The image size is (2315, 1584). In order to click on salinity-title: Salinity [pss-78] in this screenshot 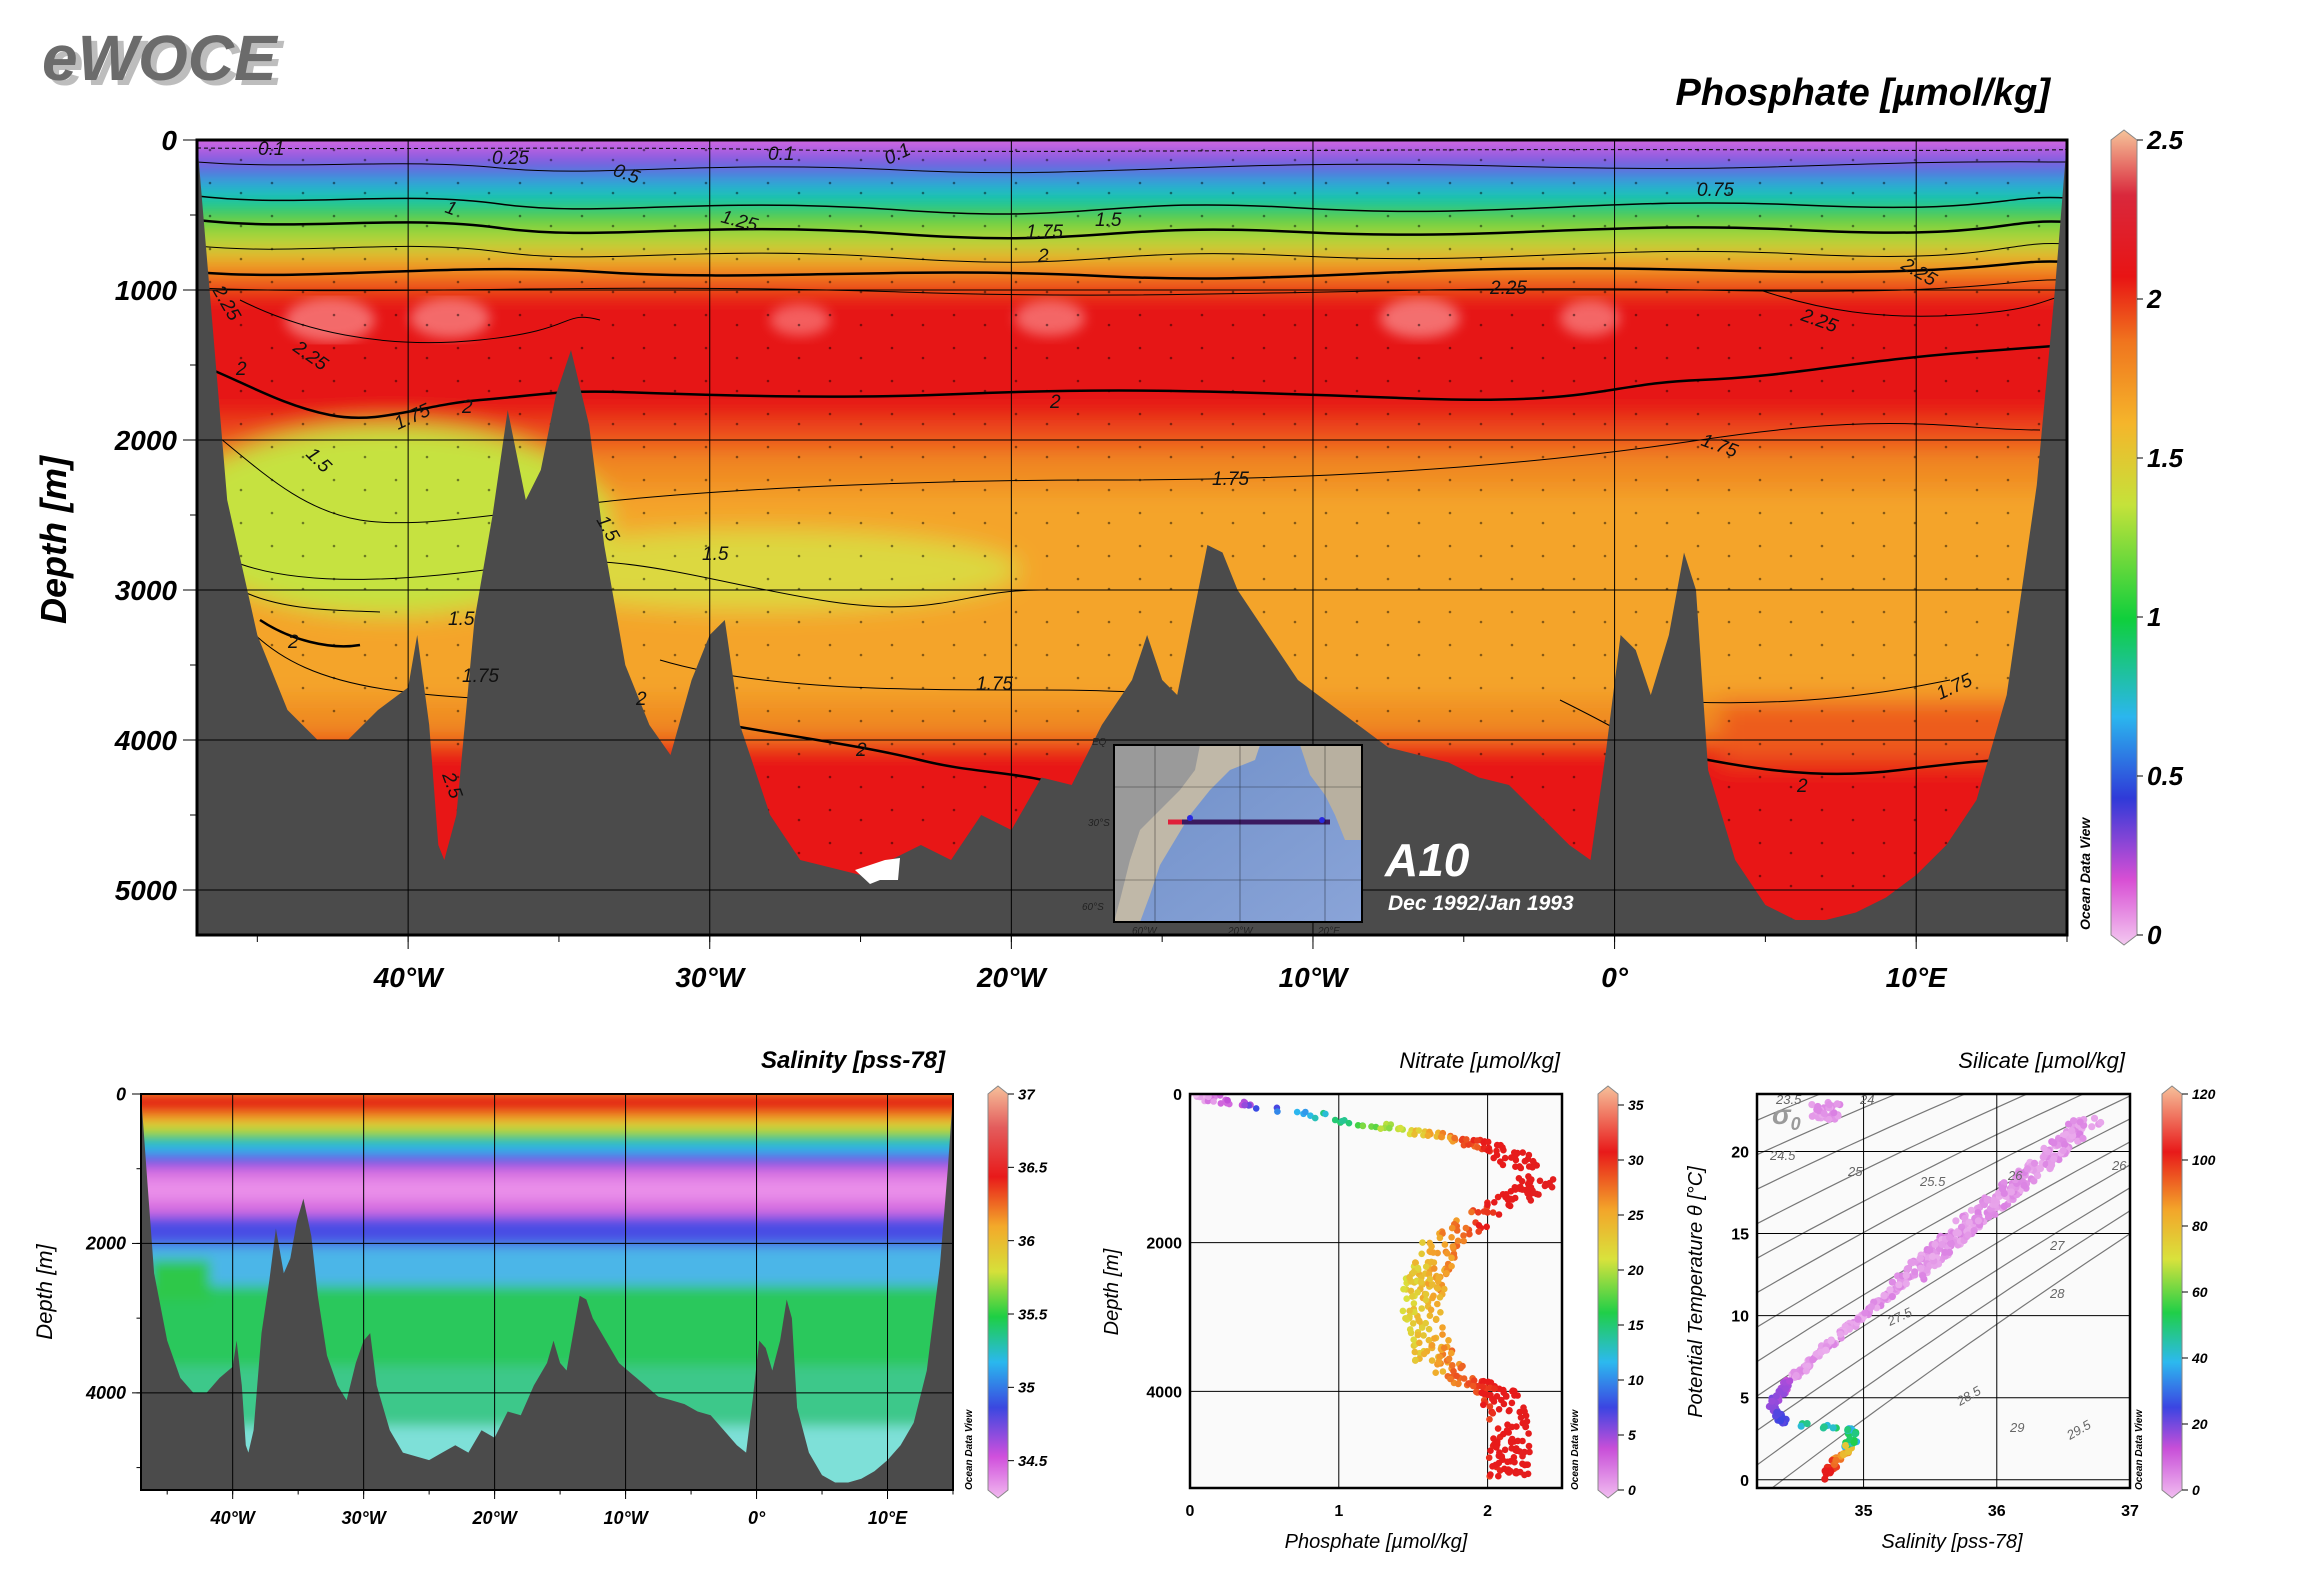, I will do `click(853, 1060)`.